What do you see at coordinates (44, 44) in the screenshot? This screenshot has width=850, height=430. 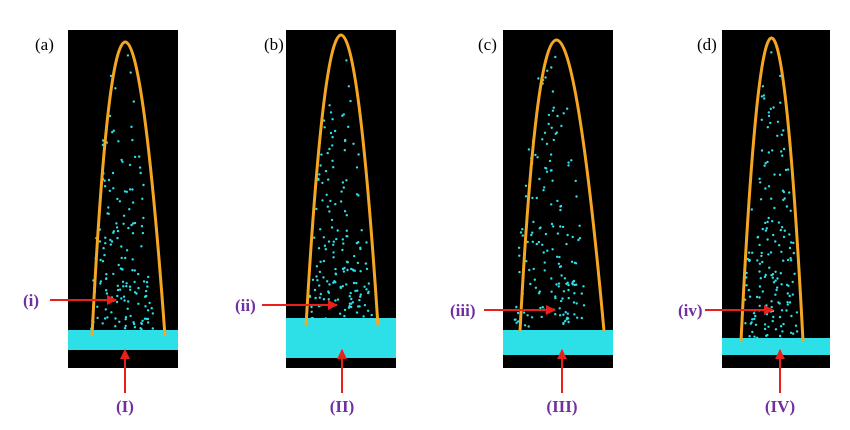 I see `panel-label: (a)` at bounding box center [44, 44].